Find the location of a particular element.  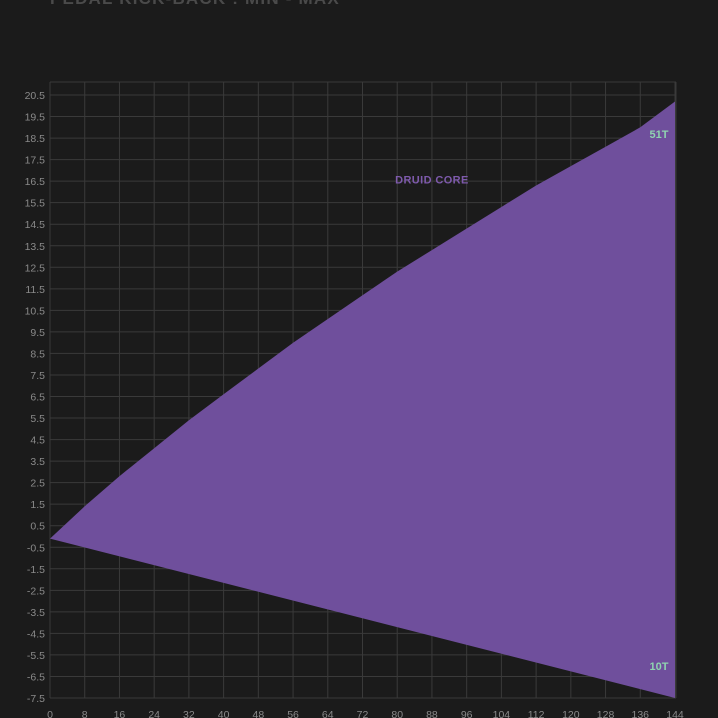

y-tick-label: 18.5 is located at coordinates (35, 139).